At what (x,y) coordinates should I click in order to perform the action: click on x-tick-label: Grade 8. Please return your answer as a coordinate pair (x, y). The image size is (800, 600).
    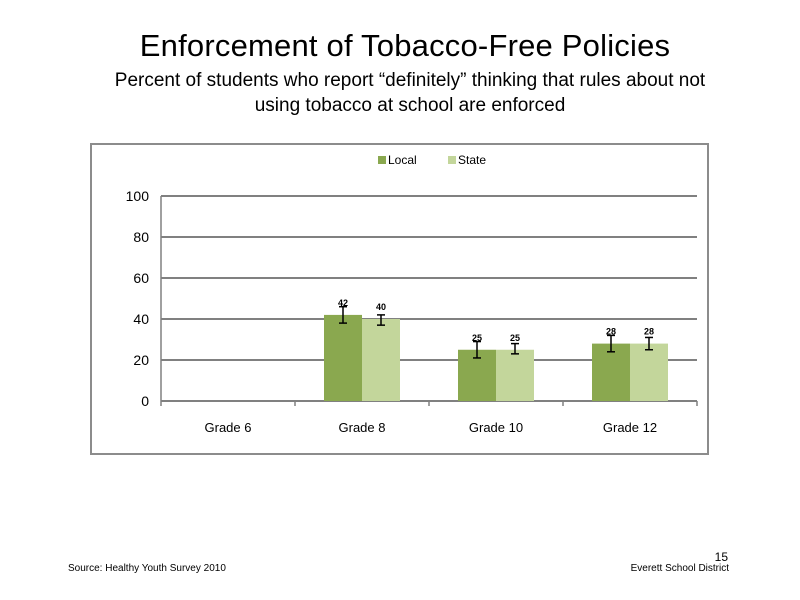
    Looking at the image, I should click on (362, 427).